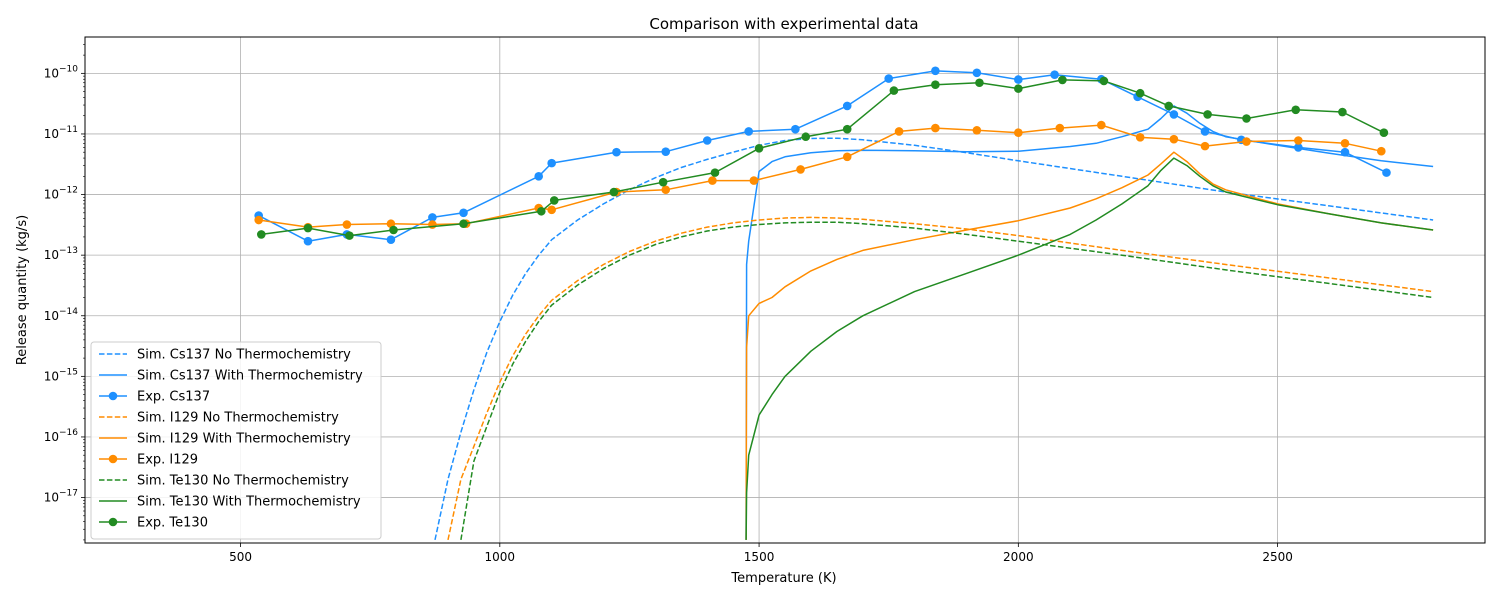  I want to click on x-tick-label: 2000, so click(1018, 557).